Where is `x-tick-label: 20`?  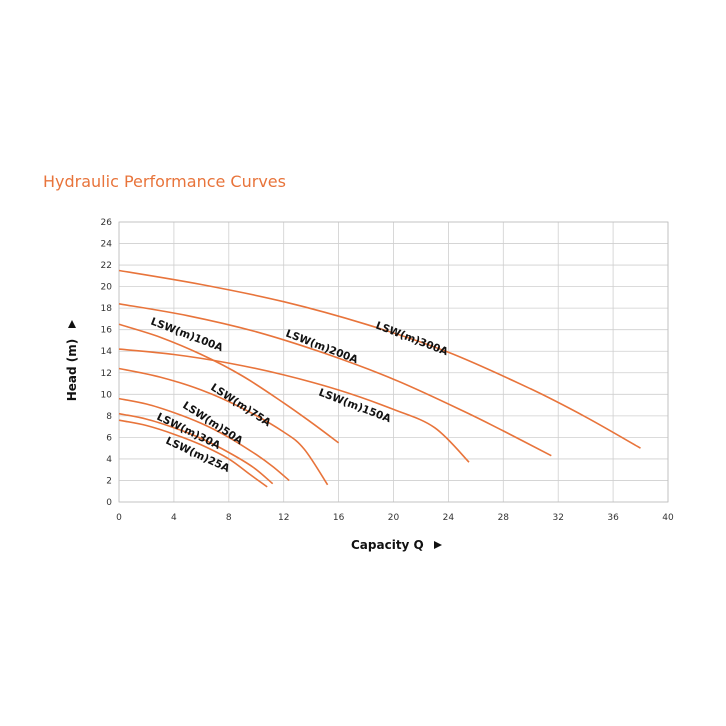 x-tick-label: 20 is located at coordinates (394, 518).